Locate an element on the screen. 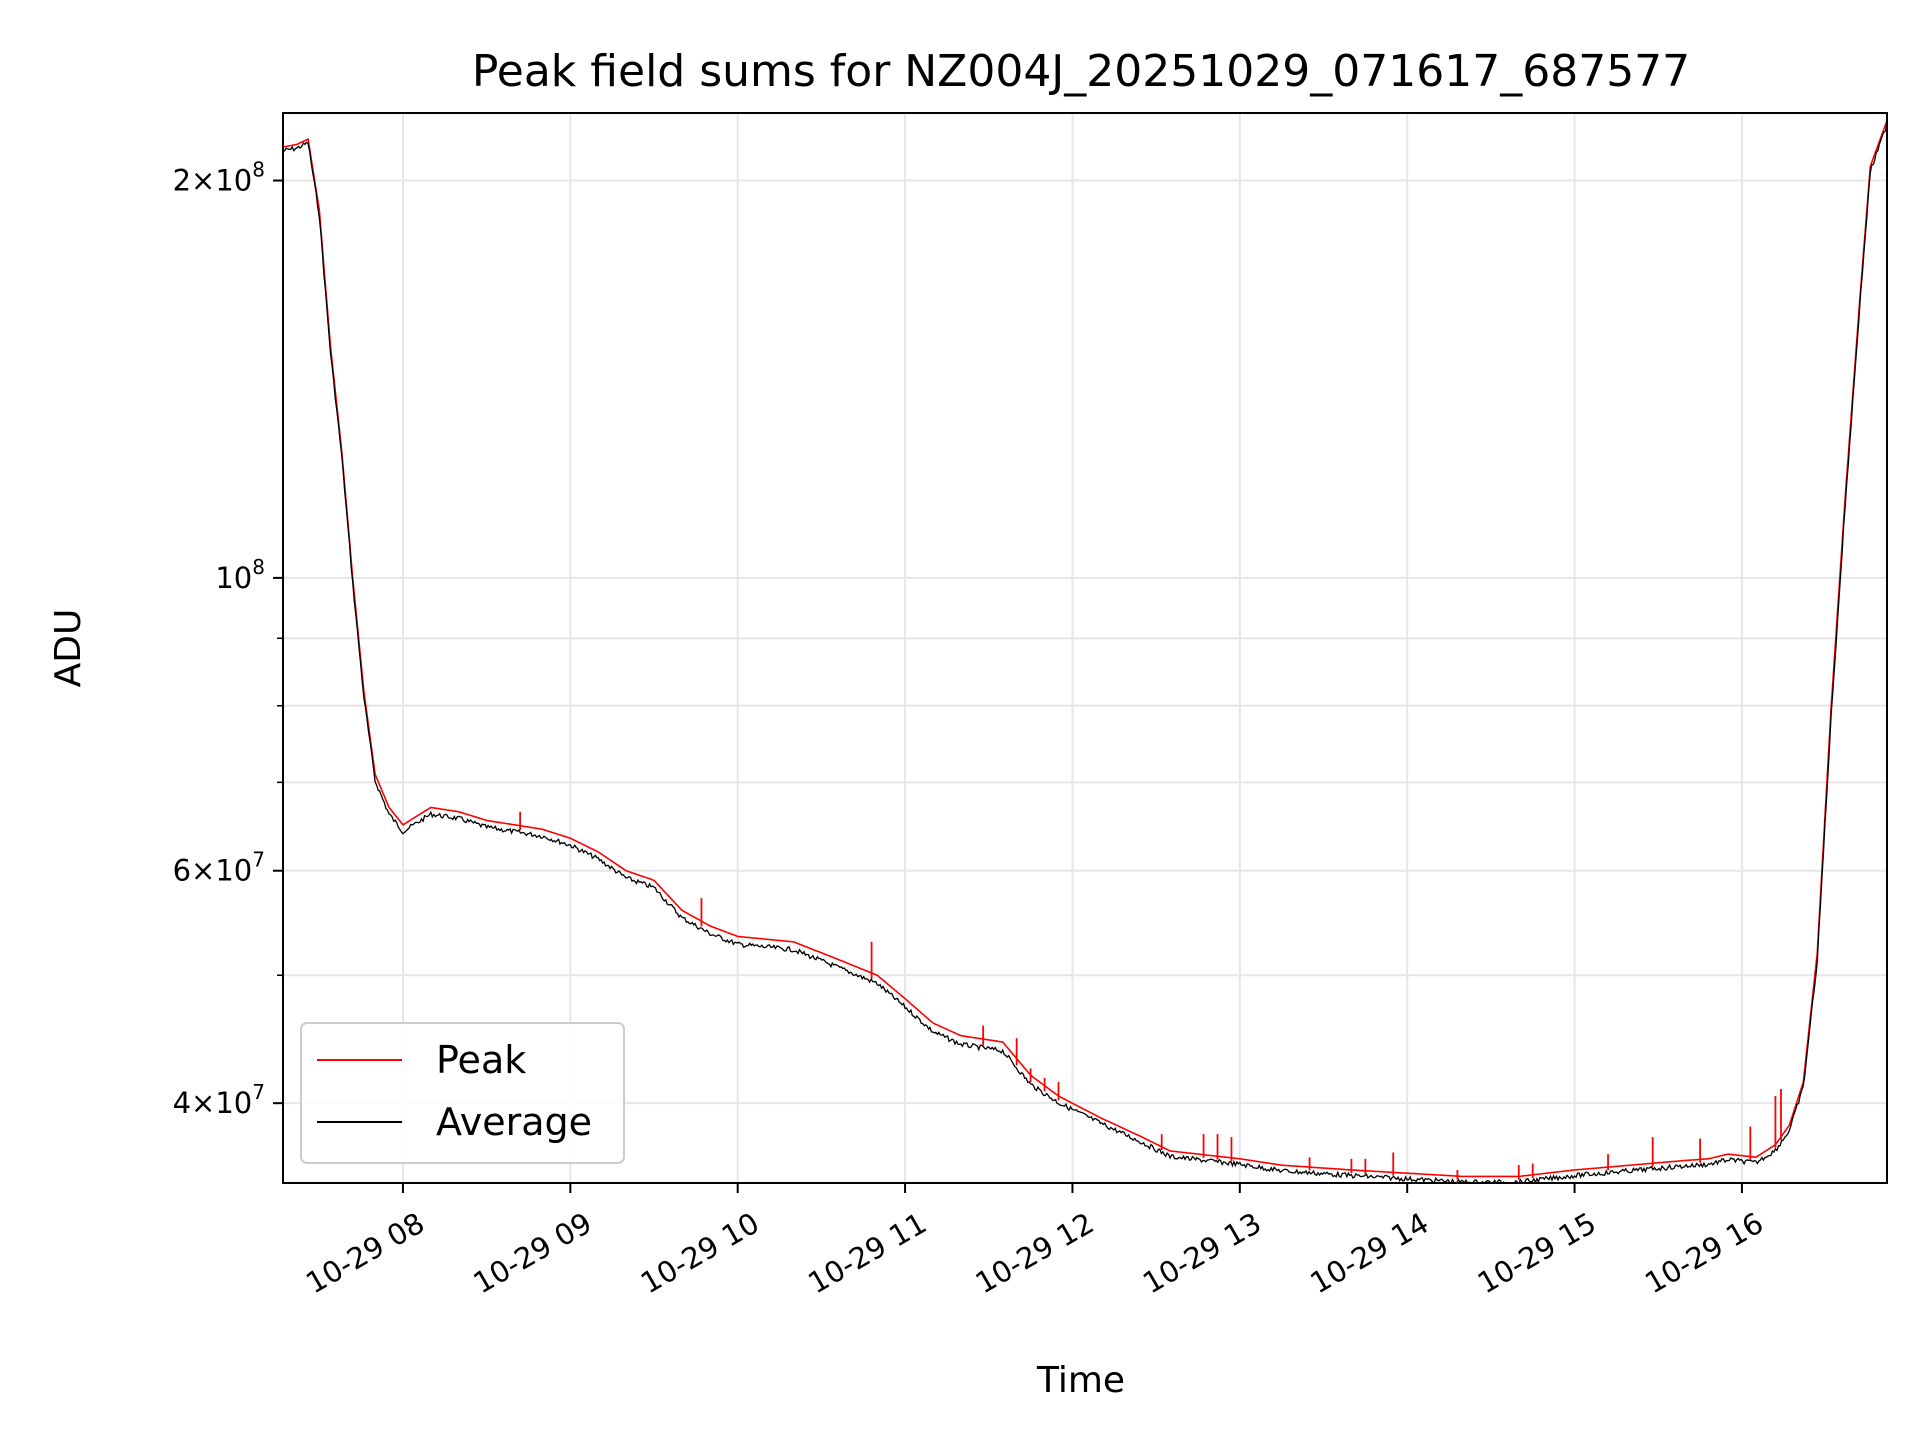 The height and width of the screenshot is (1440, 1920). legend: Peak Average is located at coordinates (462, 1093).